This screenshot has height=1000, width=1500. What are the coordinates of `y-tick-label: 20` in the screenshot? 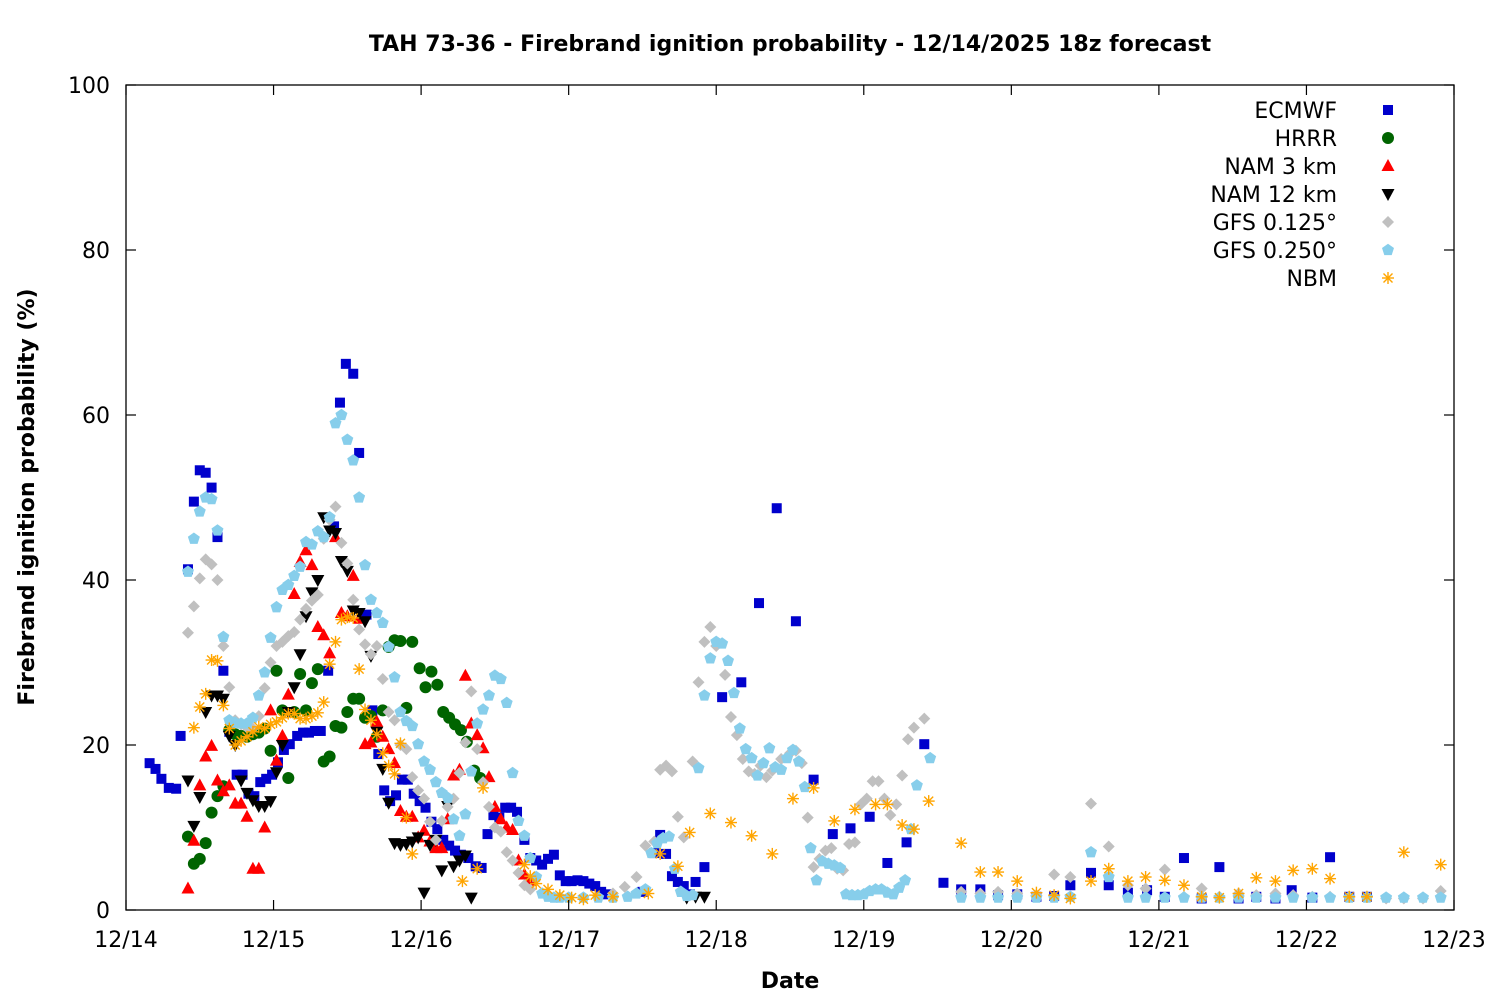 It's located at (96, 746).